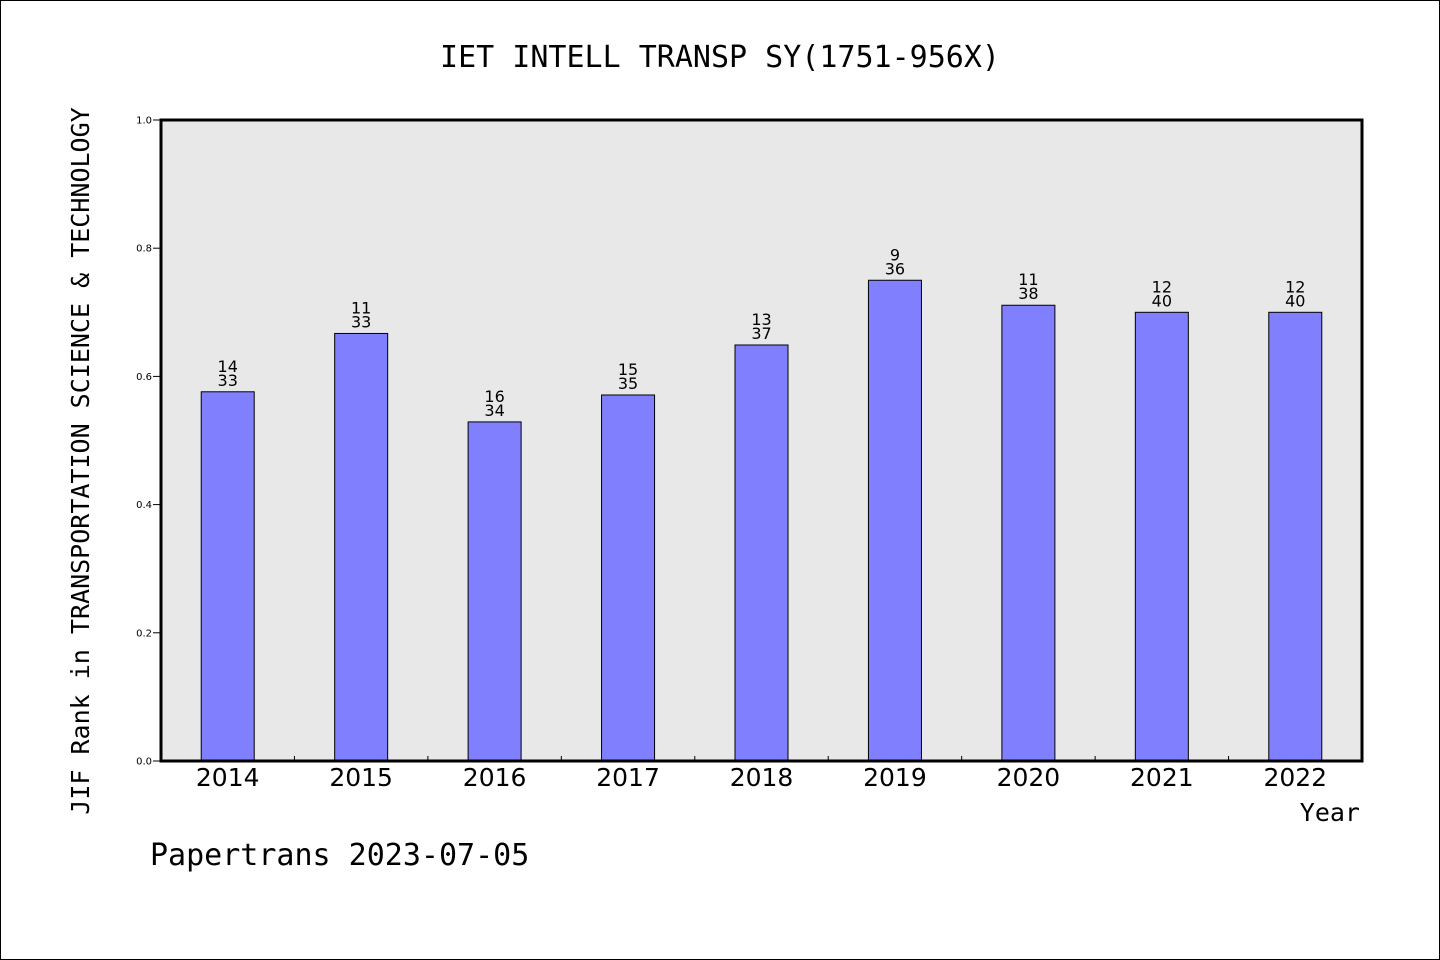 The height and width of the screenshot is (960, 1440). What do you see at coordinates (495, 777) in the screenshot?
I see `x-tick-label: 2016` at bounding box center [495, 777].